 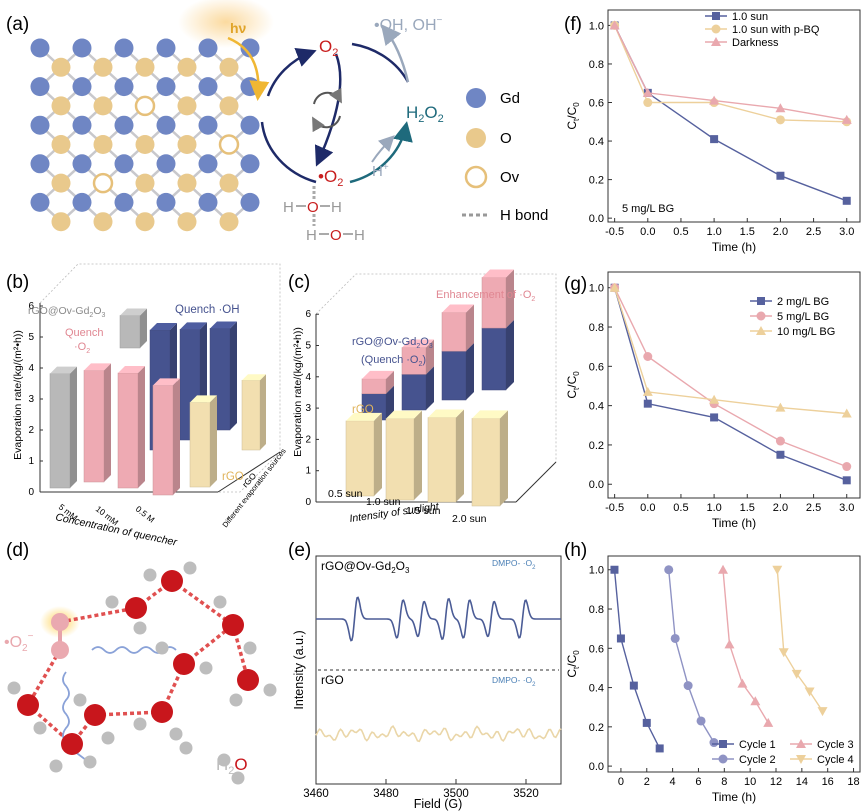 What do you see at coordinates (414, 392) in the screenshot?
I see `bar-stack-blue-2-front` at bounding box center [414, 392].